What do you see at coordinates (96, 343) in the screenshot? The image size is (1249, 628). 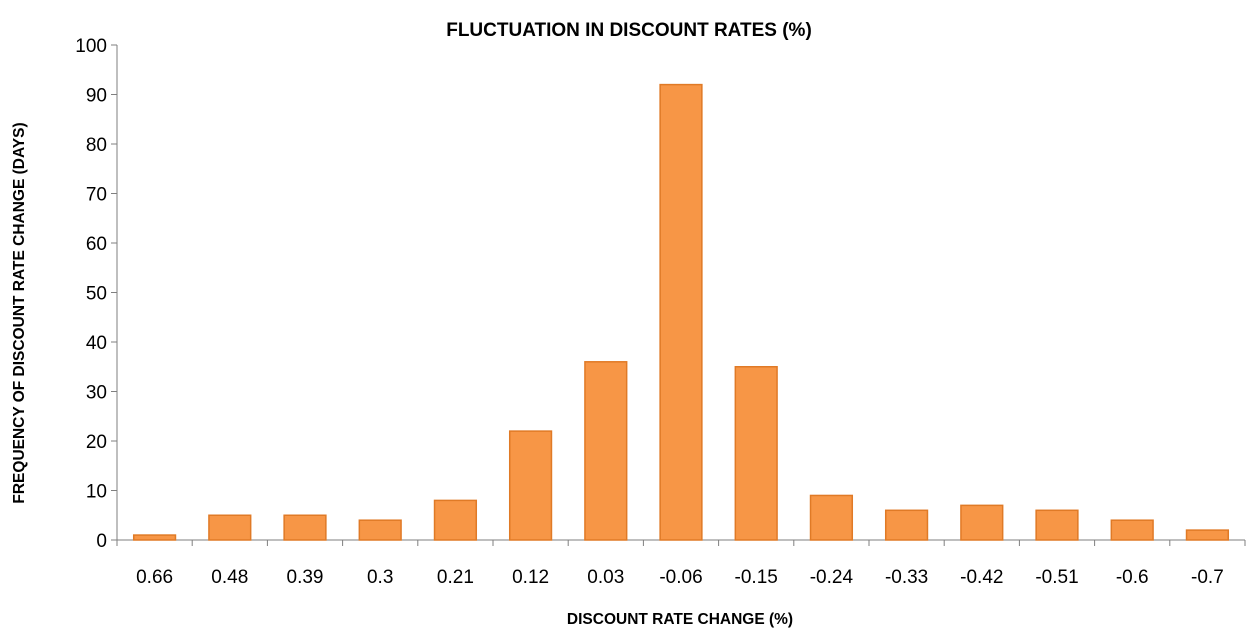 I see `y-tick-label: 40` at bounding box center [96, 343].